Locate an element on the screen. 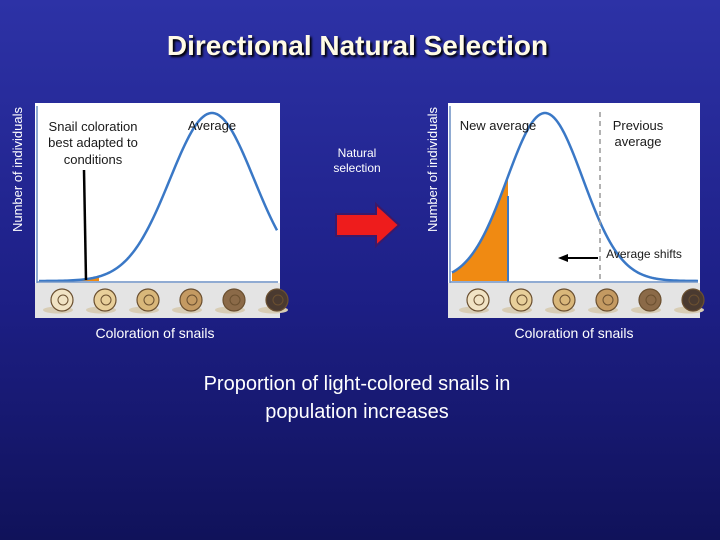 The image size is (720, 540). process-label: Natural selection is located at coordinates (357, 160).